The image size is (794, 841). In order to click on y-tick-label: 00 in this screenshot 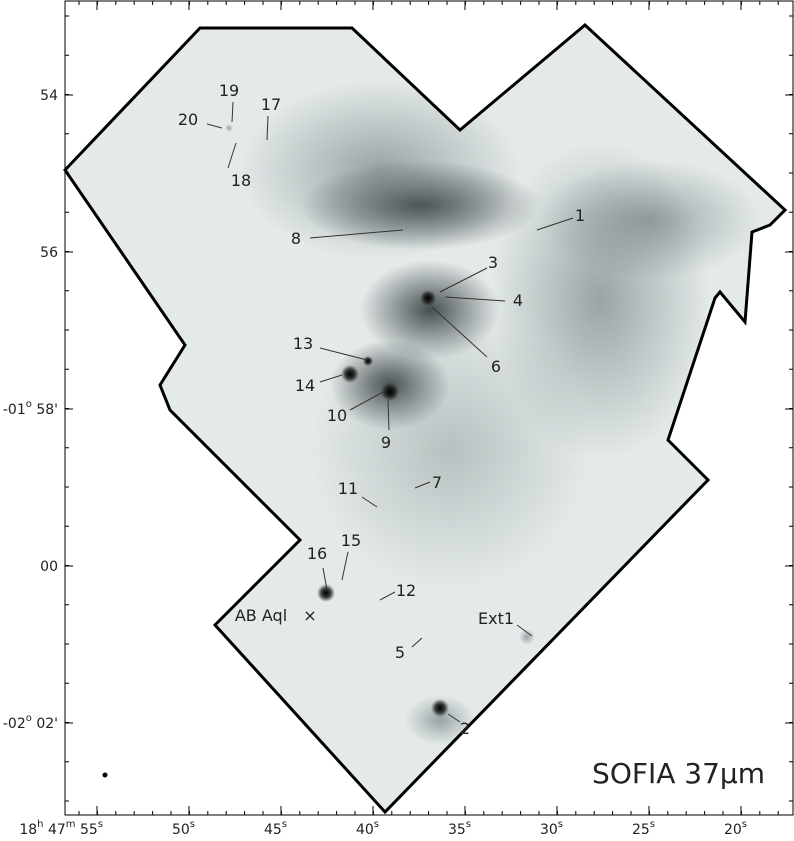, I will do `click(49, 567)`.